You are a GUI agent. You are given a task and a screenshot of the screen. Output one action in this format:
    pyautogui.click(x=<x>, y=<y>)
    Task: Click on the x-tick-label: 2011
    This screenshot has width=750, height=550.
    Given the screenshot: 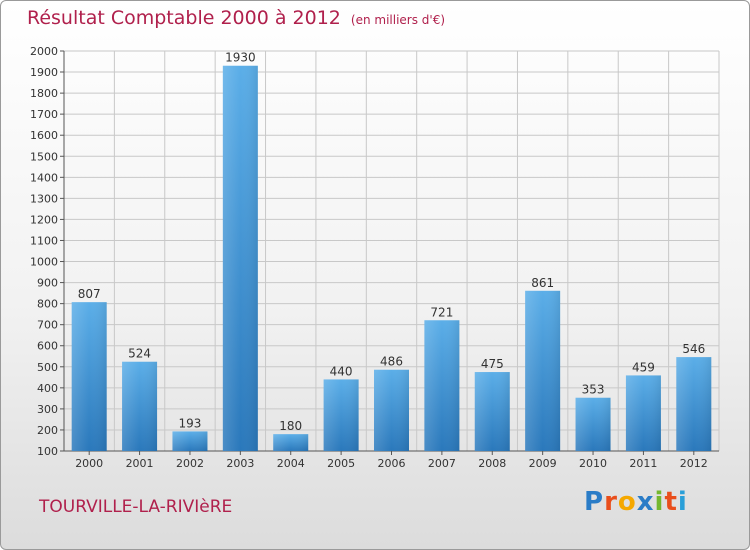 What is the action you would take?
    pyautogui.click(x=643, y=463)
    